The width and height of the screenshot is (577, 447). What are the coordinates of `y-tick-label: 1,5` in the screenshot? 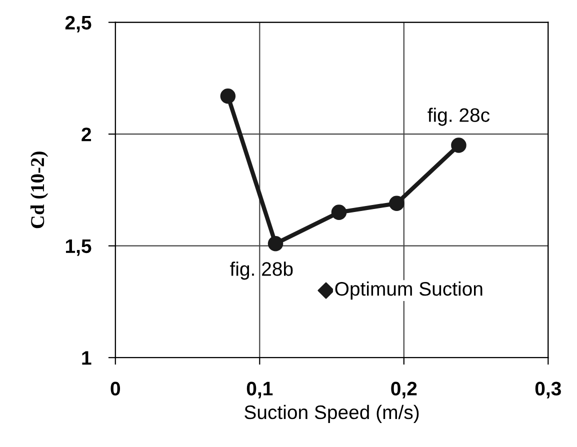 It's located at (79, 248).